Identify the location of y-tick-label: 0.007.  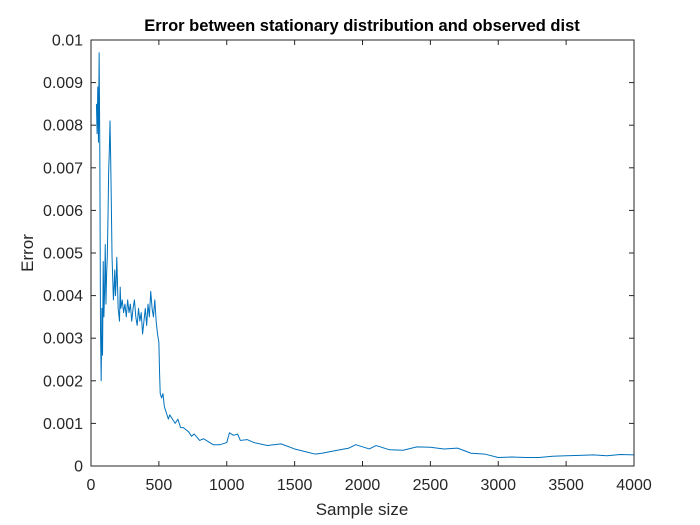
(63, 168).